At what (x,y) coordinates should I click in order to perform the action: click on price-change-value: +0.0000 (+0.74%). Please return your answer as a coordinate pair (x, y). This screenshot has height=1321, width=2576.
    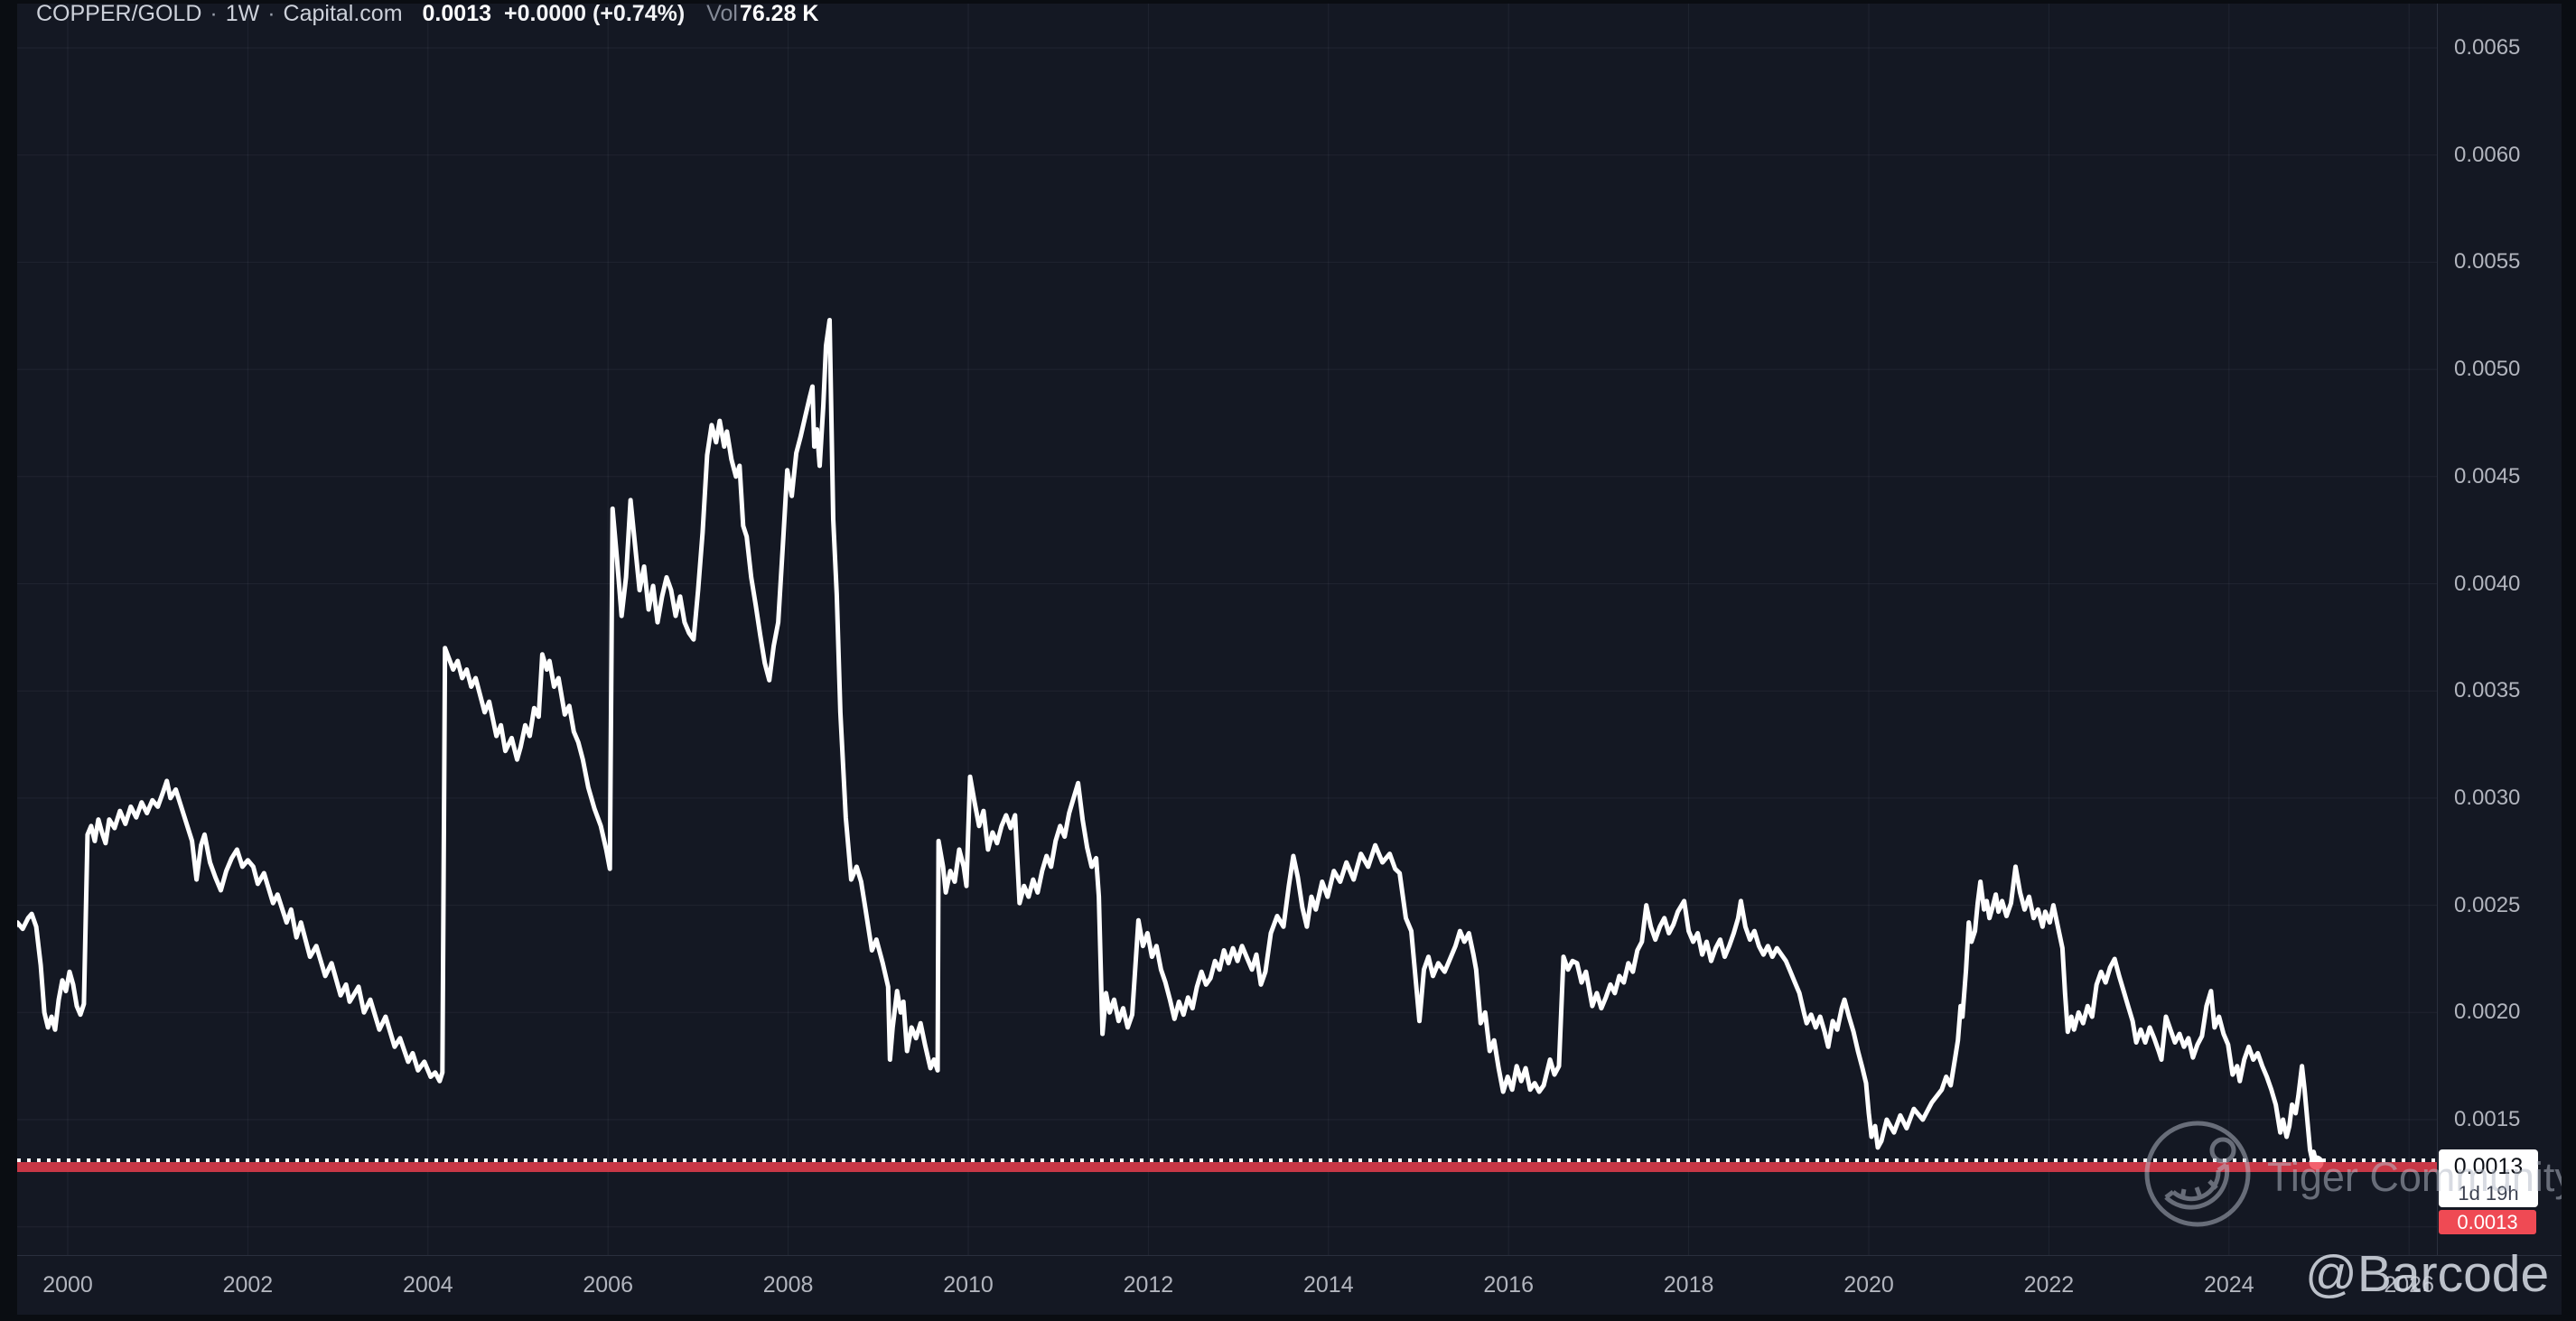
    Looking at the image, I should click on (595, 13).